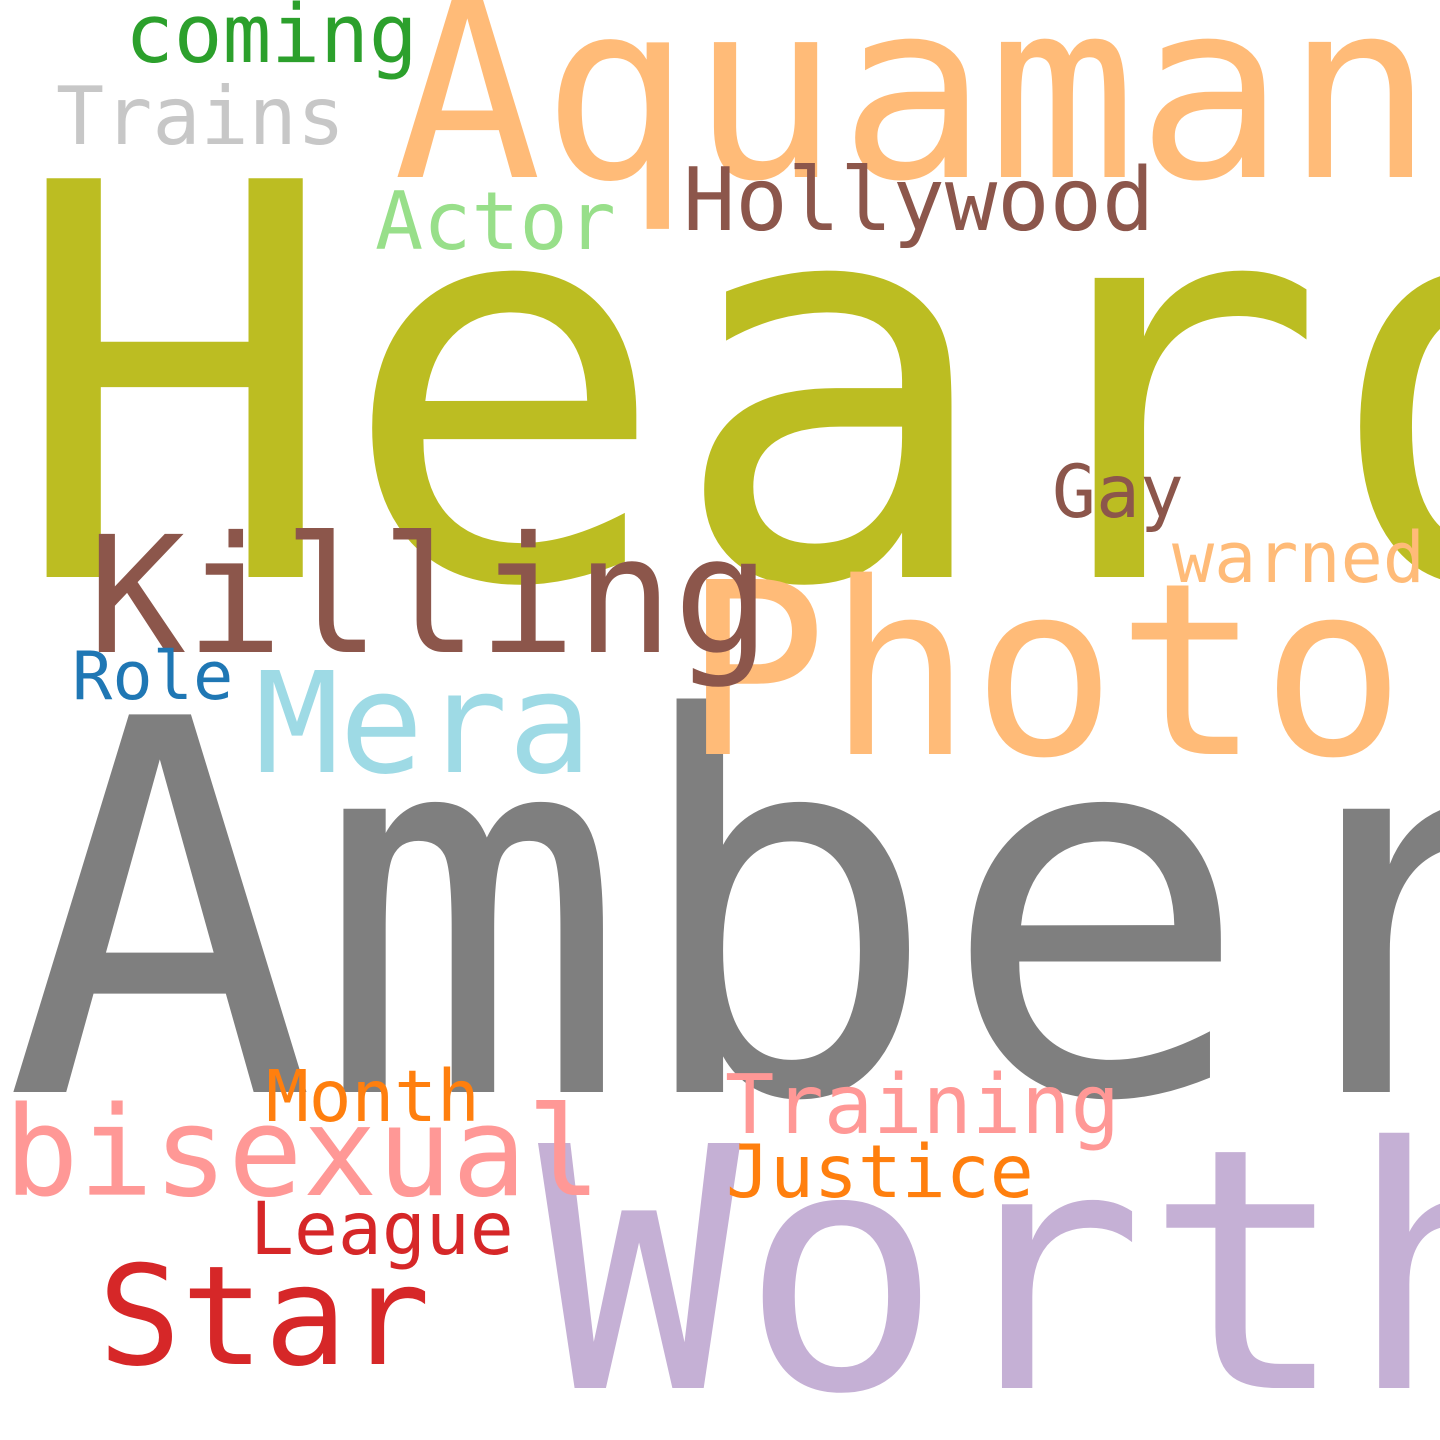 The width and height of the screenshot is (1440, 1440). Describe the element at coordinates (382, 1229) in the screenshot. I see `word-league: League` at that location.